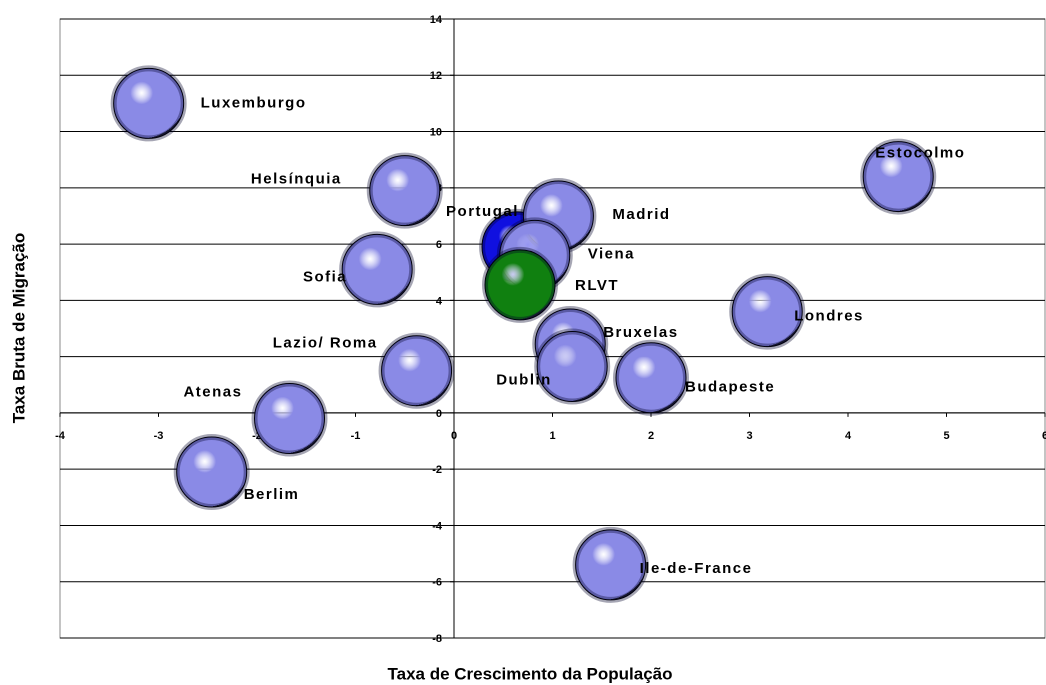 The width and height of the screenshot is (1046, 685). What do you see at coordinates (437, 639) in the screenshot?
I see `y-tick-label: -8` at bounding box center [437, 639].